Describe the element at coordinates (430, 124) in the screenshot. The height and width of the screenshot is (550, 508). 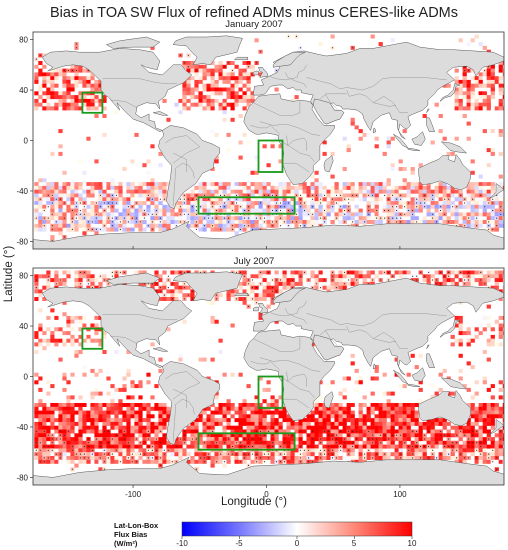
I see `land-philippines` at that location.